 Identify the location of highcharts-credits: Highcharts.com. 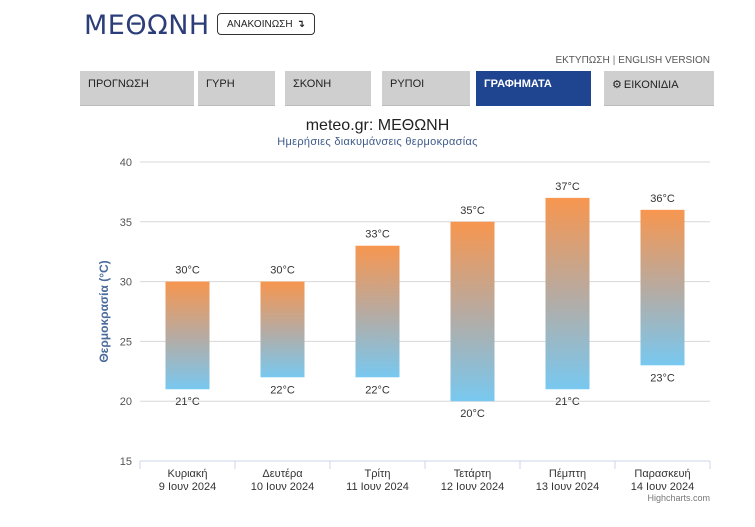
(678, 498).